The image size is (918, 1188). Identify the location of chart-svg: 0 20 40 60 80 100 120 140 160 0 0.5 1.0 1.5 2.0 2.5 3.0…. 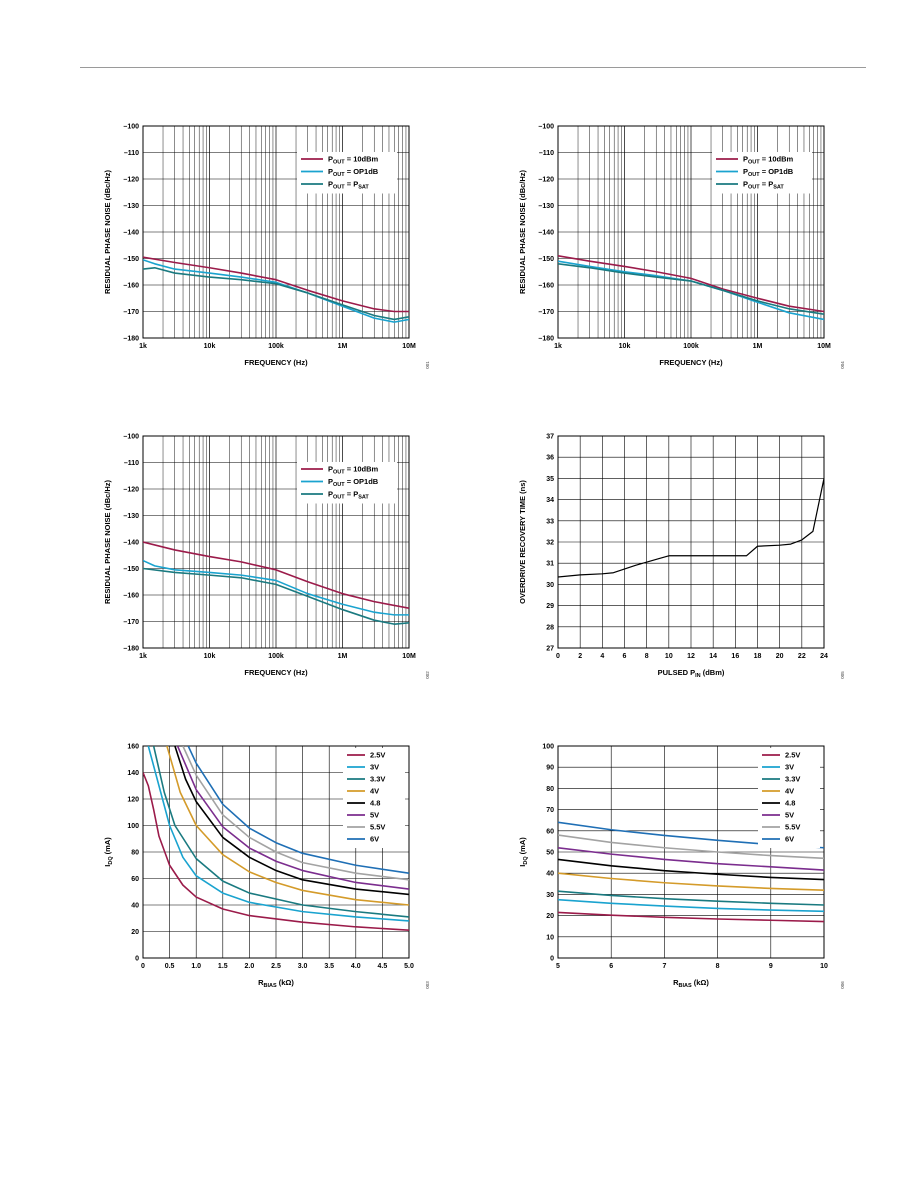
(266, 867).